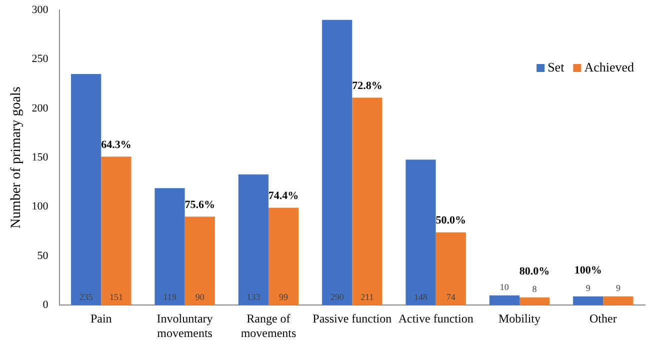 Image resolution: width=663 pixels, height=348 pixels. I want to click on data-label: 99, so click(284, 297).